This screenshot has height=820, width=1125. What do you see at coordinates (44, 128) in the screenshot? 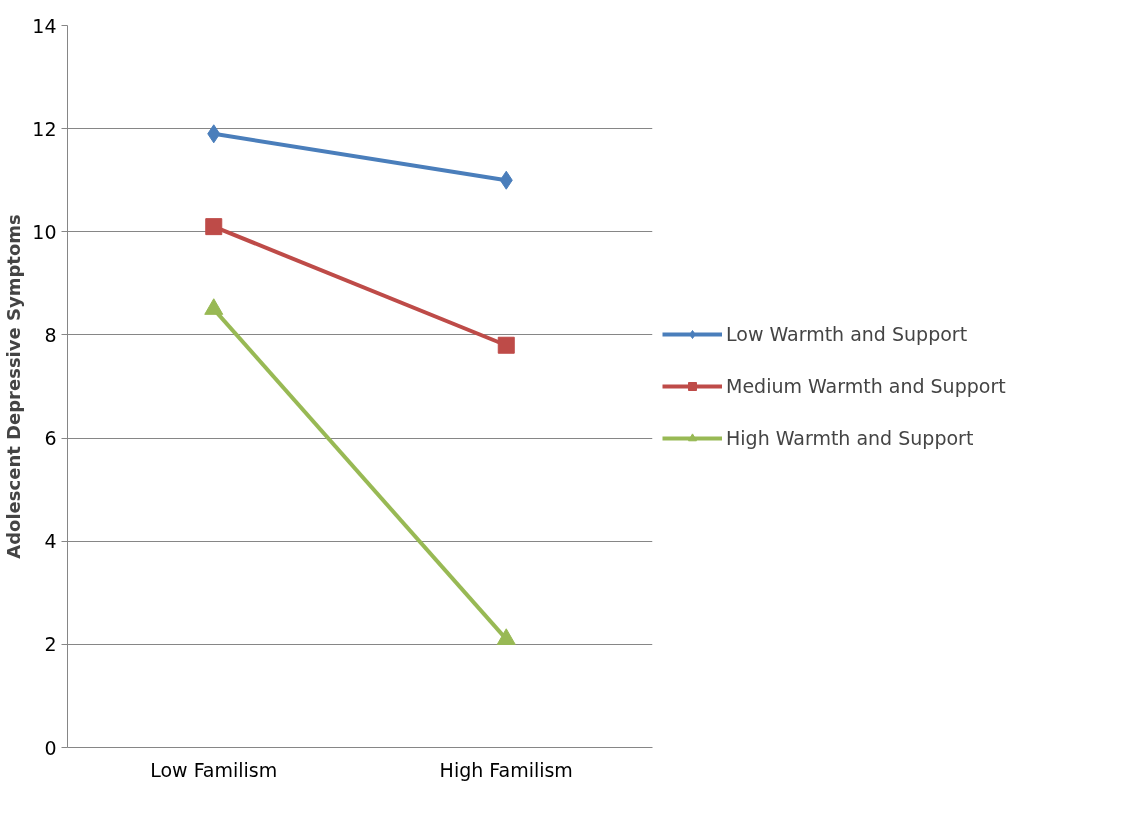
I see `y-tick-label: 12` at bounding box center [44, 128].